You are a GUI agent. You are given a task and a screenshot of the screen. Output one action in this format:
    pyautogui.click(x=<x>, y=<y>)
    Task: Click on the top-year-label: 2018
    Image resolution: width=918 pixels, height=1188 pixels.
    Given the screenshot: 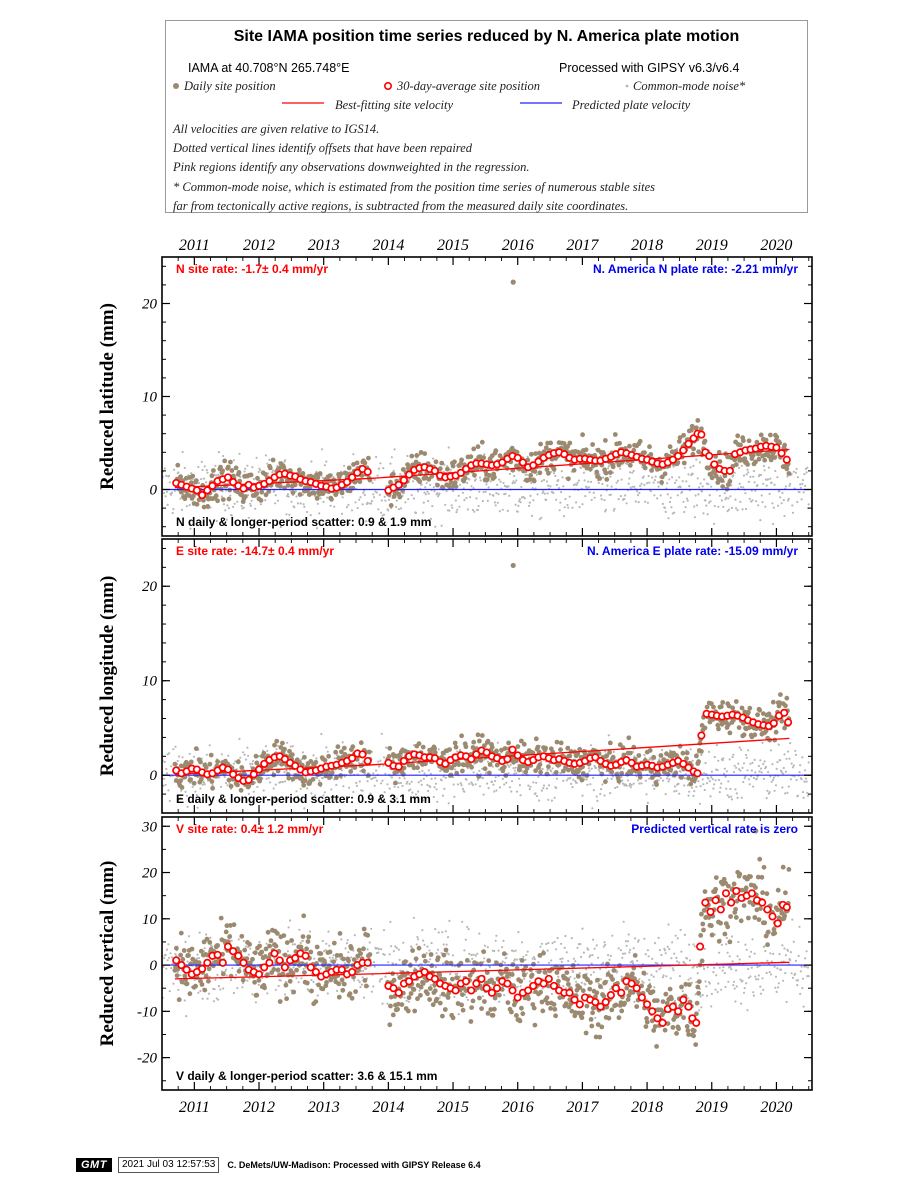 What is the action you would take?
    pyautogui.click(x=647, y=245)
    